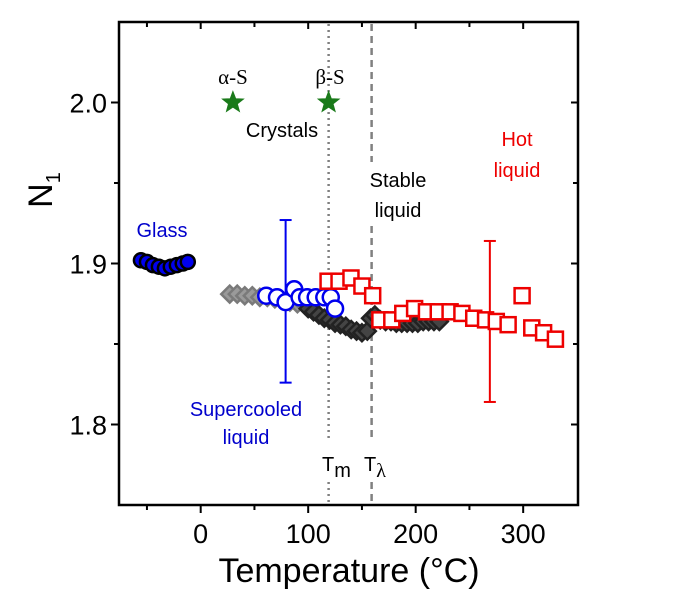  What do you see at coordinates (398, 181) in the screenshot?
I see `annotation-stable-1: Stable` at bounding box center [398, 181].